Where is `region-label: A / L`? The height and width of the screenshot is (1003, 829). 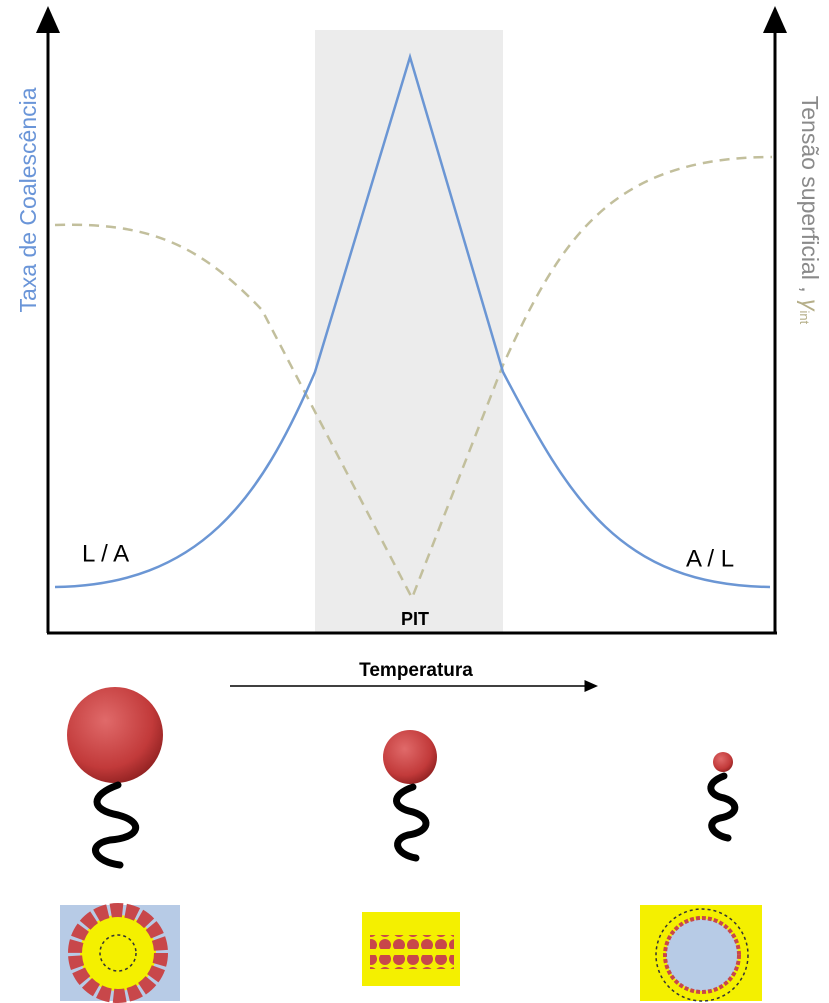
region-label: A / L is located at coordinates (710, 558).